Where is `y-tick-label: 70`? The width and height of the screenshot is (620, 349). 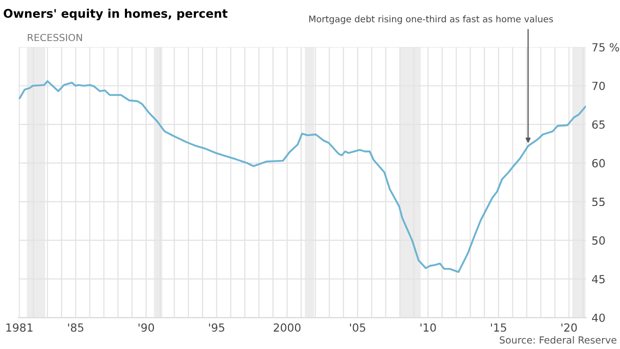 y-tick-label: 70 is located at coordinates (598, 86).